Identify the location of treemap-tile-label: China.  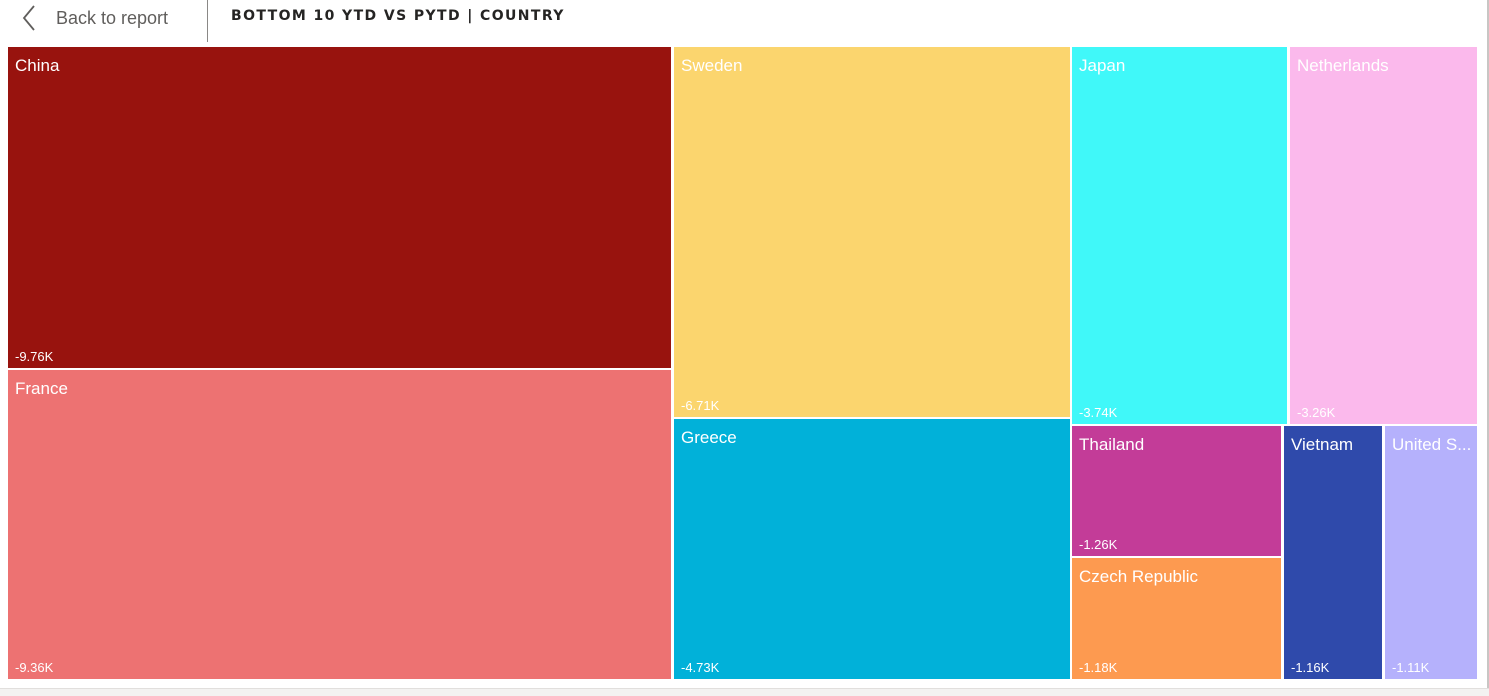
(37, 65).